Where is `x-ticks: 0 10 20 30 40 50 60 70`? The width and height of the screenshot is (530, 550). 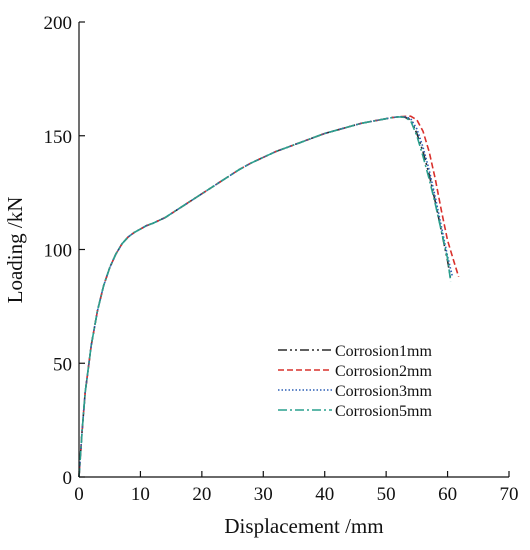
x-ticks: 0 10 20 30 40 50 60 70 is located at coordinates (296, 488).